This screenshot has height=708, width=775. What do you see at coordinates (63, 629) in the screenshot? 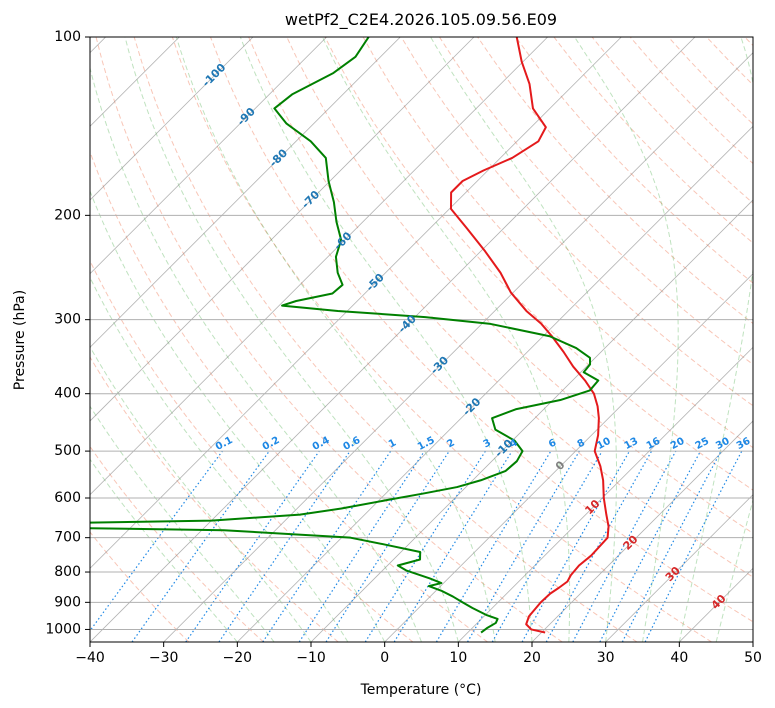
I see `y-tick-label: 1000` at bounding box center [63, 629].